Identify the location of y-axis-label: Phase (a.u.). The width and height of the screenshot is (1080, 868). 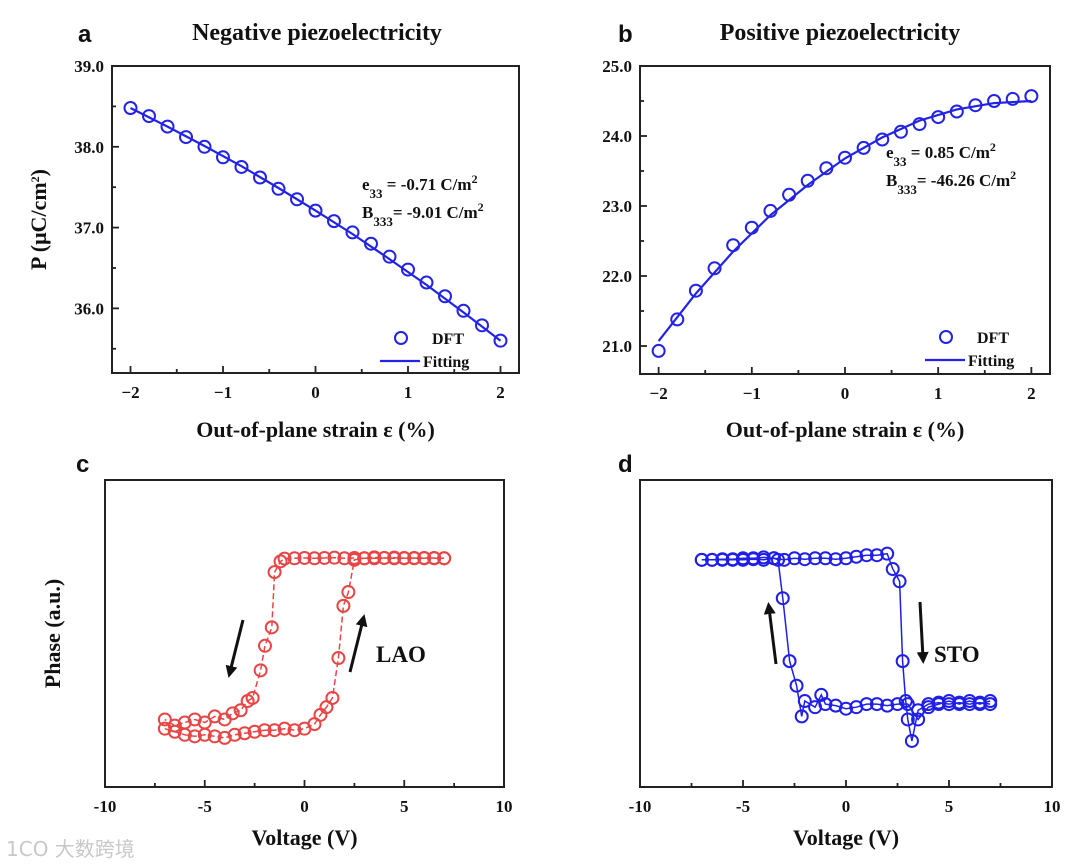
(52, 633).